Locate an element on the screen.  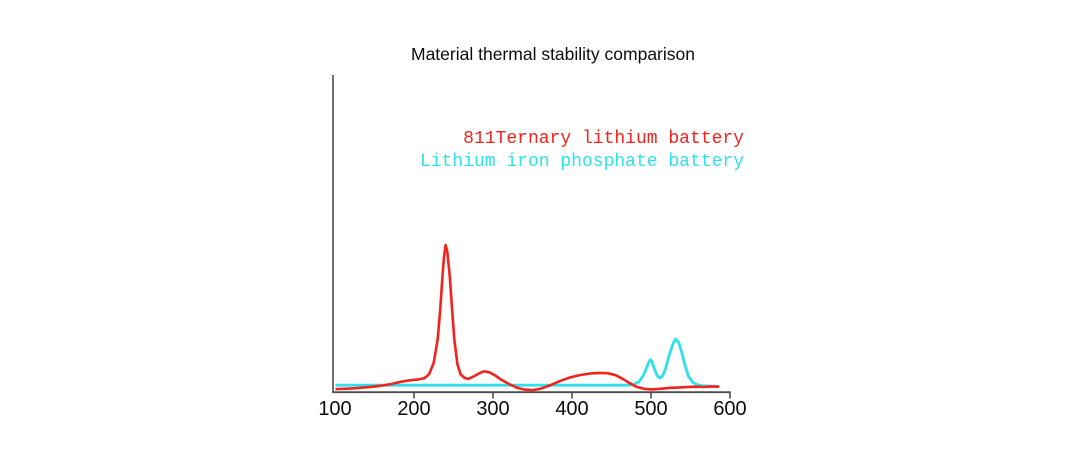
series-curve-ternary is located at coordinates (527, 317).